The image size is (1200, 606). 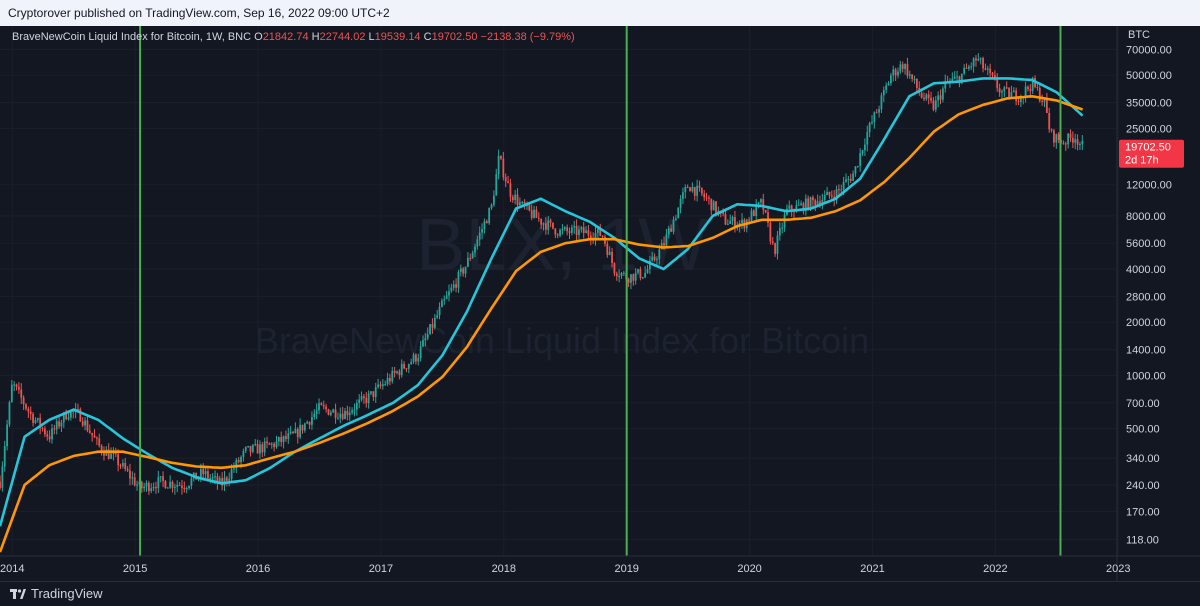 What do you see at coordinates (67, 593) in the screenshot?
I see `brand-name: TradingView` at bounding box center [67, 593].